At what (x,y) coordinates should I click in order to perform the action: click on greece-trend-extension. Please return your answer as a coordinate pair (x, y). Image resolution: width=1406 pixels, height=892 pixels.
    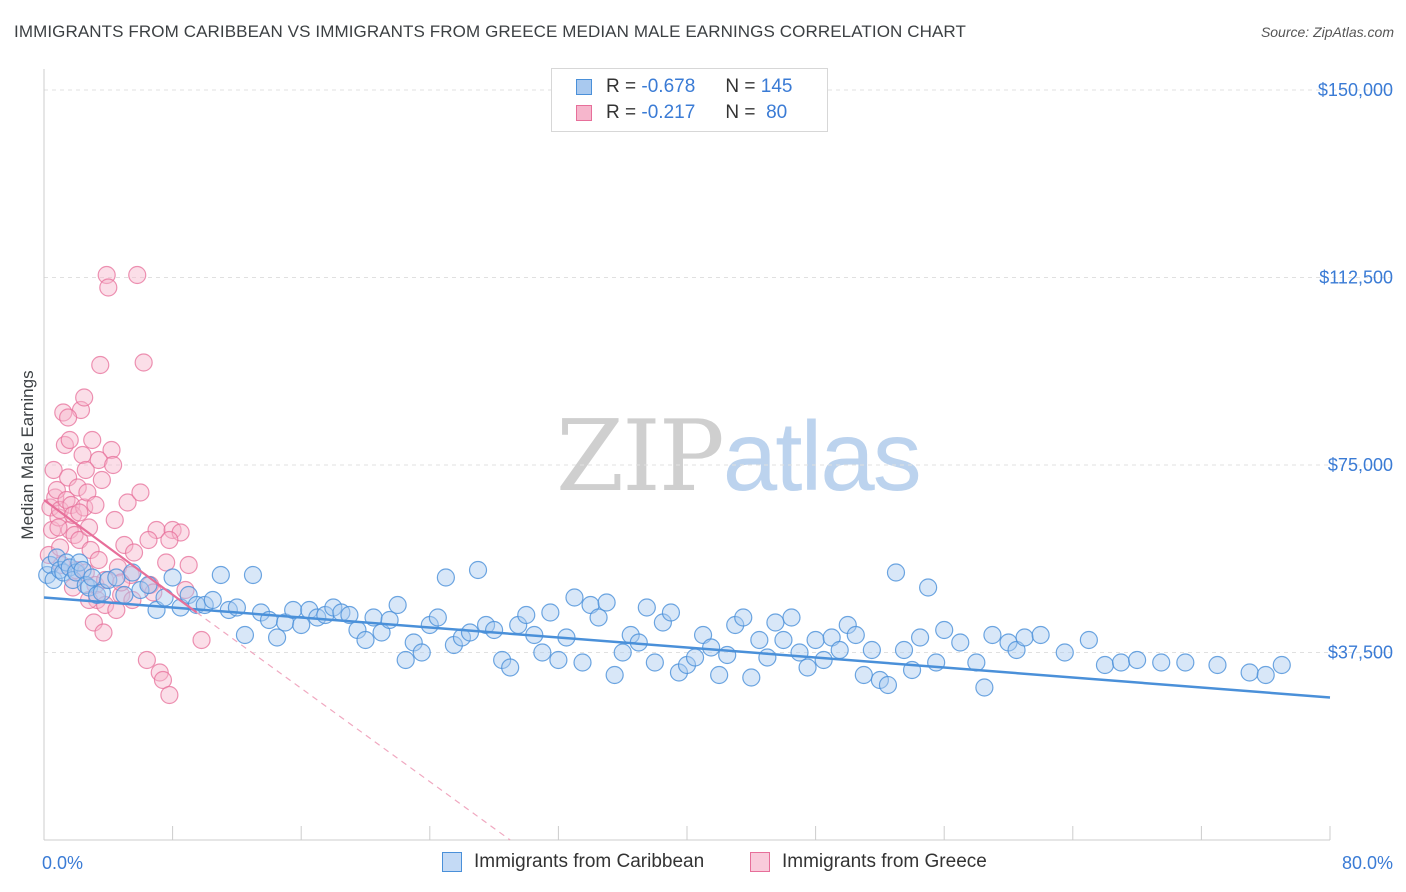
    Looking at the image, I should click on (353, 726).